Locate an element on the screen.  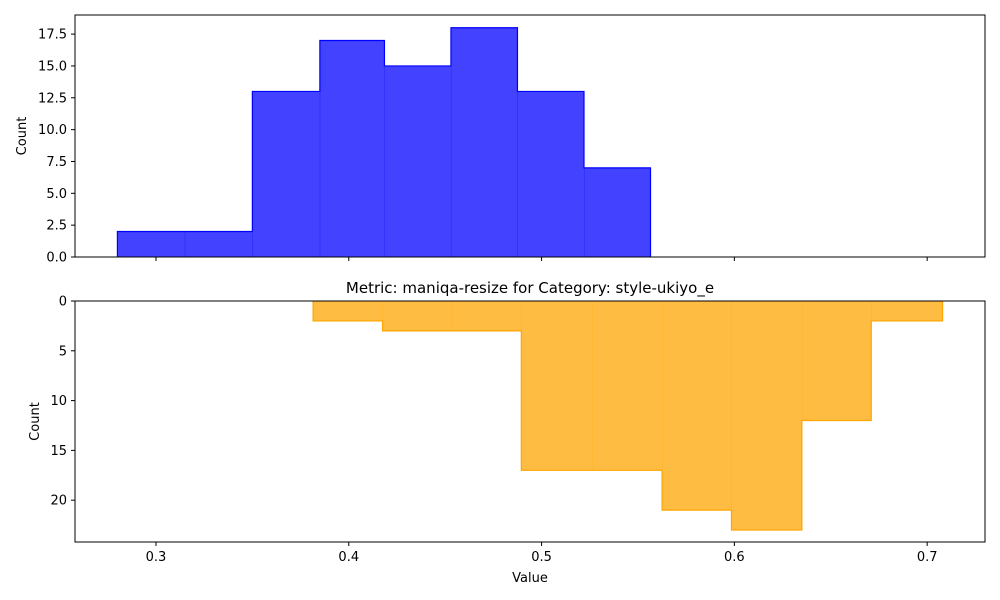
y-tick-label: 17.5 is located at coordinates (52, 35).